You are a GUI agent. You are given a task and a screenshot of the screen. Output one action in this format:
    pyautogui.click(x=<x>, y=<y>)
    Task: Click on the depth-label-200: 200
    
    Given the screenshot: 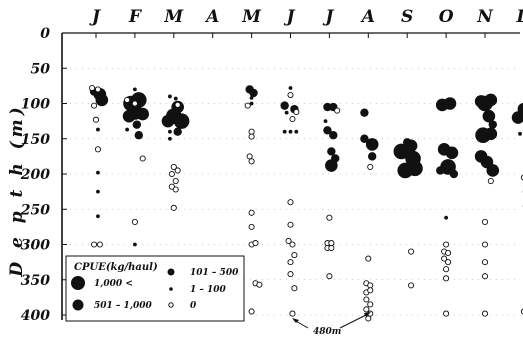 What is the action you would take?
    pyautogui.click(x=35, y=175)
    